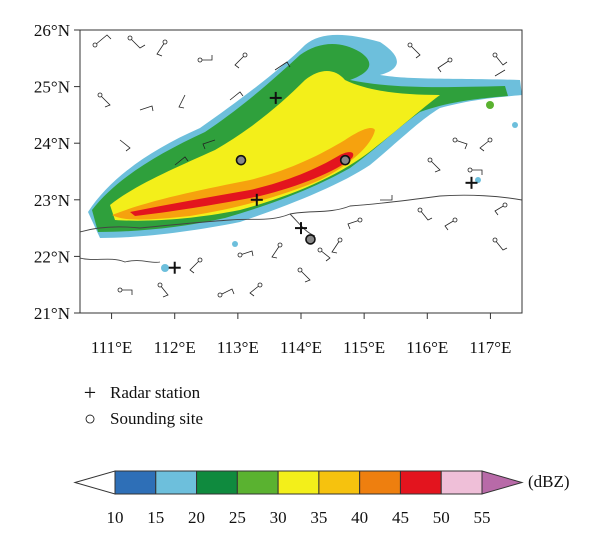 This screenshot has width=600, height=542. Describe the element at coordinates (52, 200) in the screenshot. I see `lat-tick-label: 23°N` at that location.